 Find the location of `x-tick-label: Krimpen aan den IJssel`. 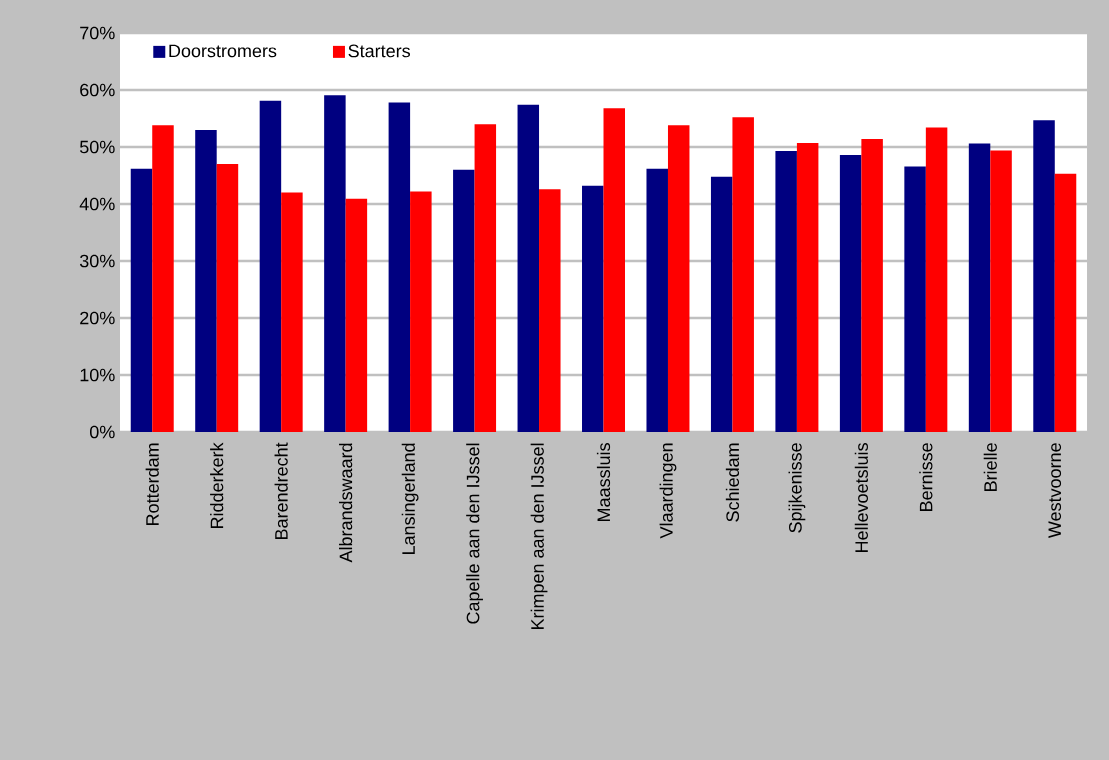

x-tick-label: Krimpen aan den IJssel is located at coordinates (539, 536).